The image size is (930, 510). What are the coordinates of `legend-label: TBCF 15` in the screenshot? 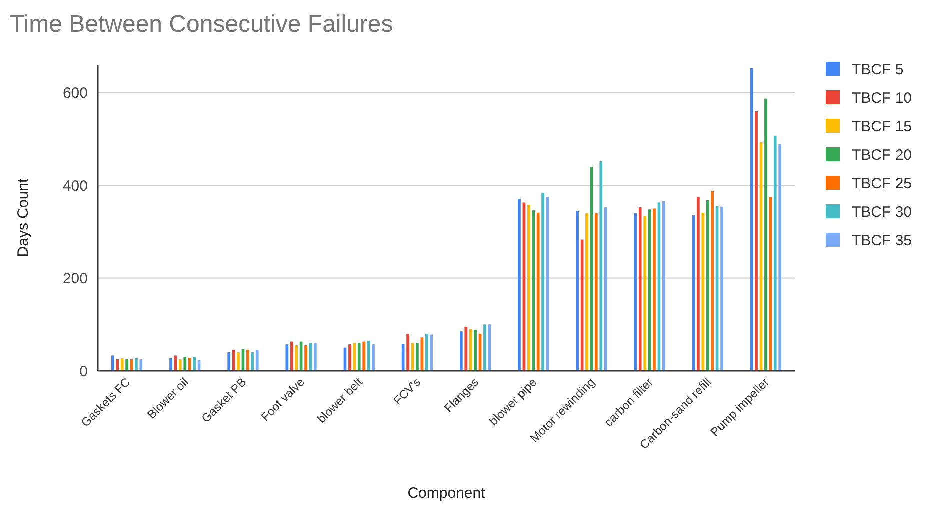 It's located at (882, 127).